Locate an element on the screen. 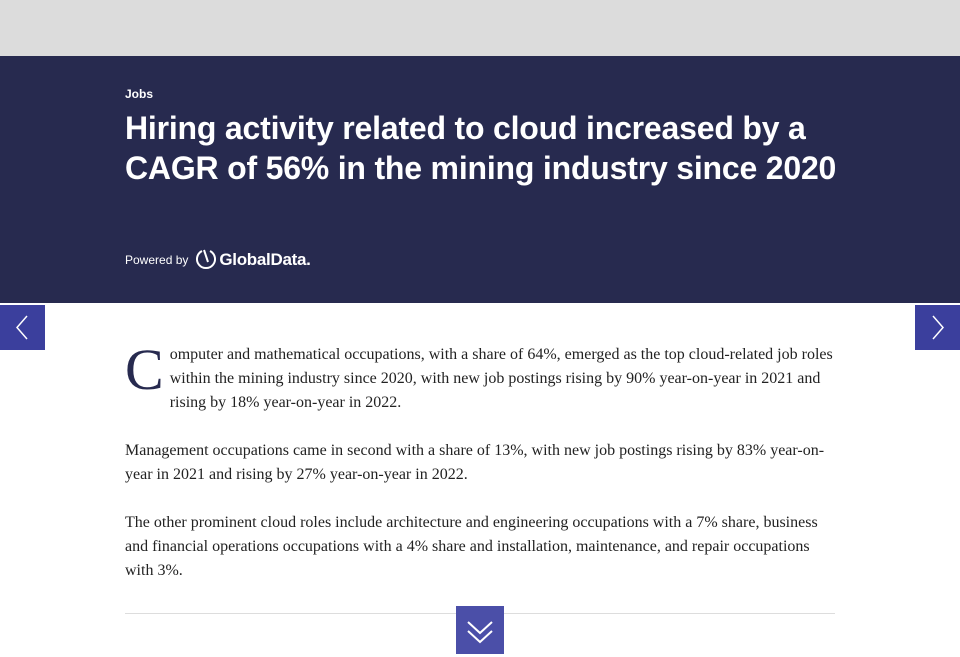 The width and height of the screenshot is (960, 657). next-button is located at coordinates (937, 327).